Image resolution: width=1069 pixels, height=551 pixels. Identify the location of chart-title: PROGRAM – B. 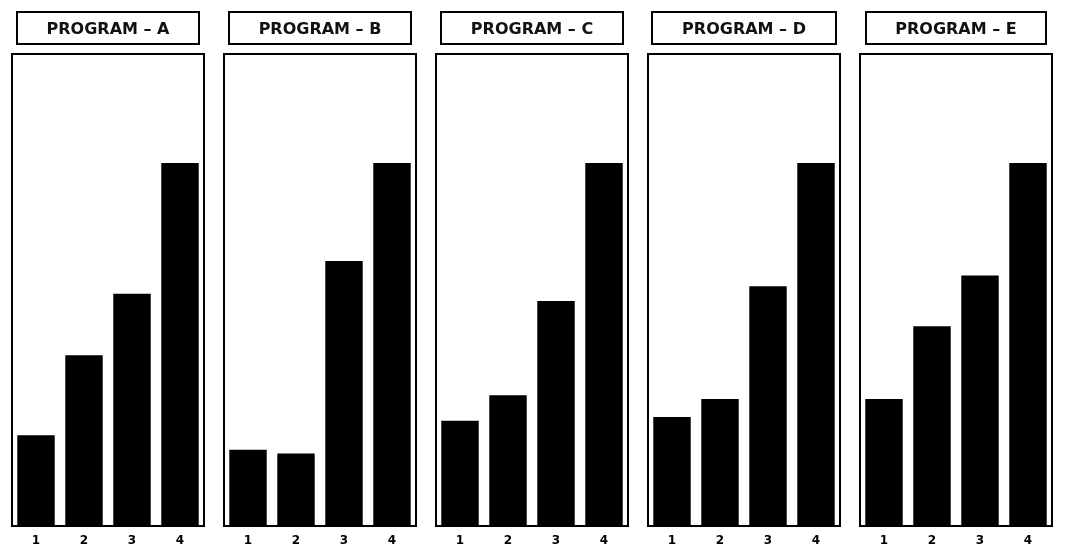
(320, 28).